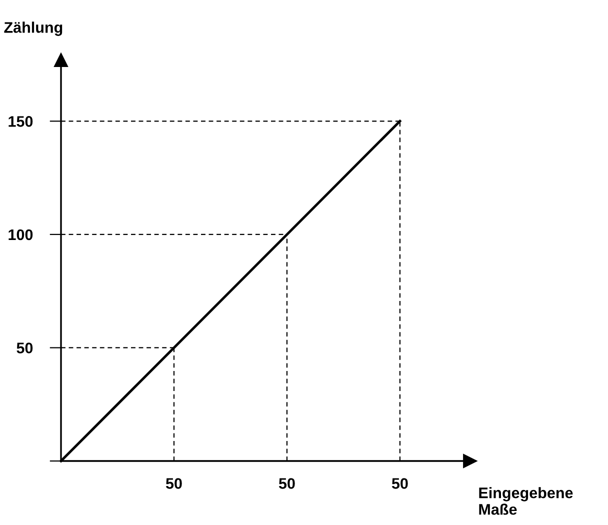  Describe the element at coordinates (20, 234) in the screenshot. I see `y-tick-label: 100` at that location.